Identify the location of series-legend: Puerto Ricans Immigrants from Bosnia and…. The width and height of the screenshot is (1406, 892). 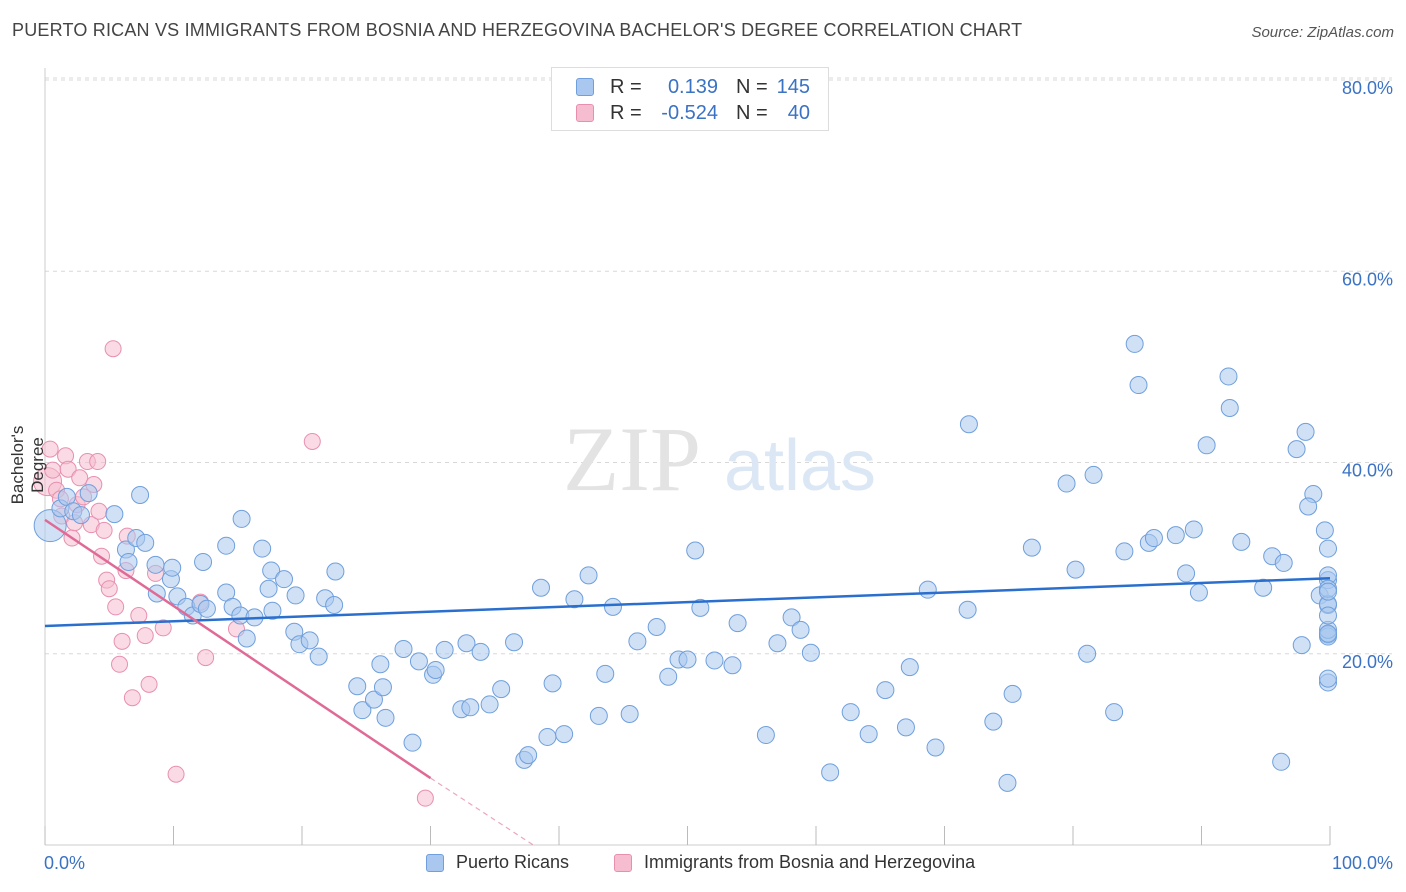
(703, 865).